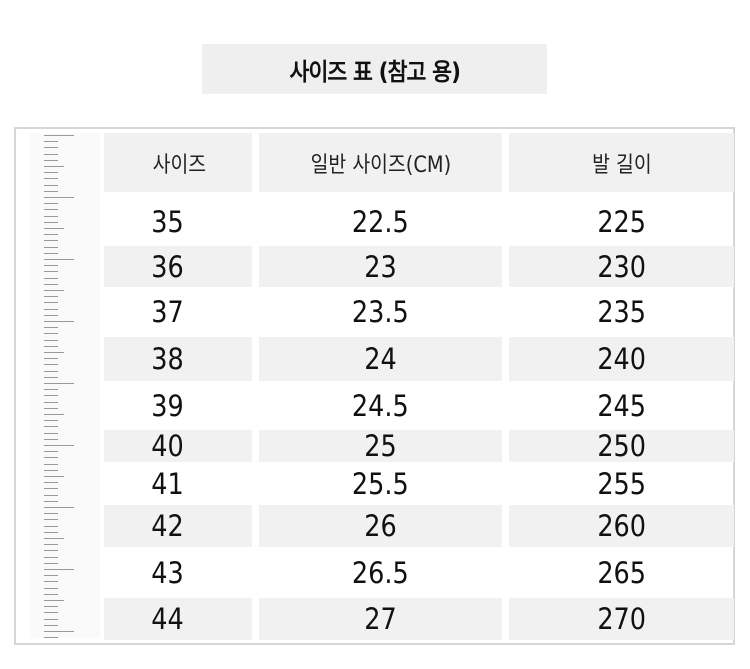 Image resolution: width=750 pixels, height=669 pixels. What do you see at coordinates (178, 405) in the screenshot?
I see `table-cell: 39` at bounding box center [178, 405].